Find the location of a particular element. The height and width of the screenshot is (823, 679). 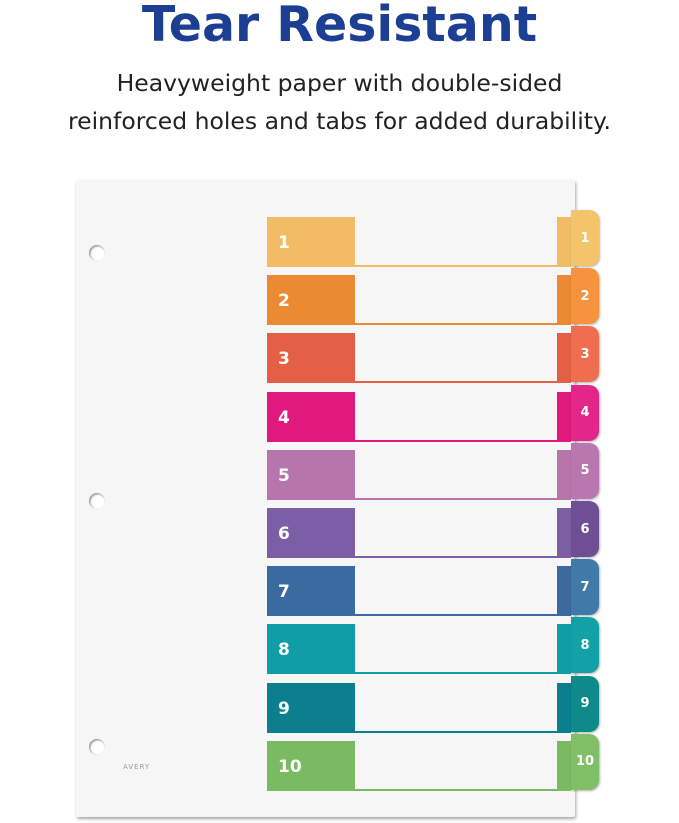

side-tab-7: 7 is located at coordinates (585, 587).